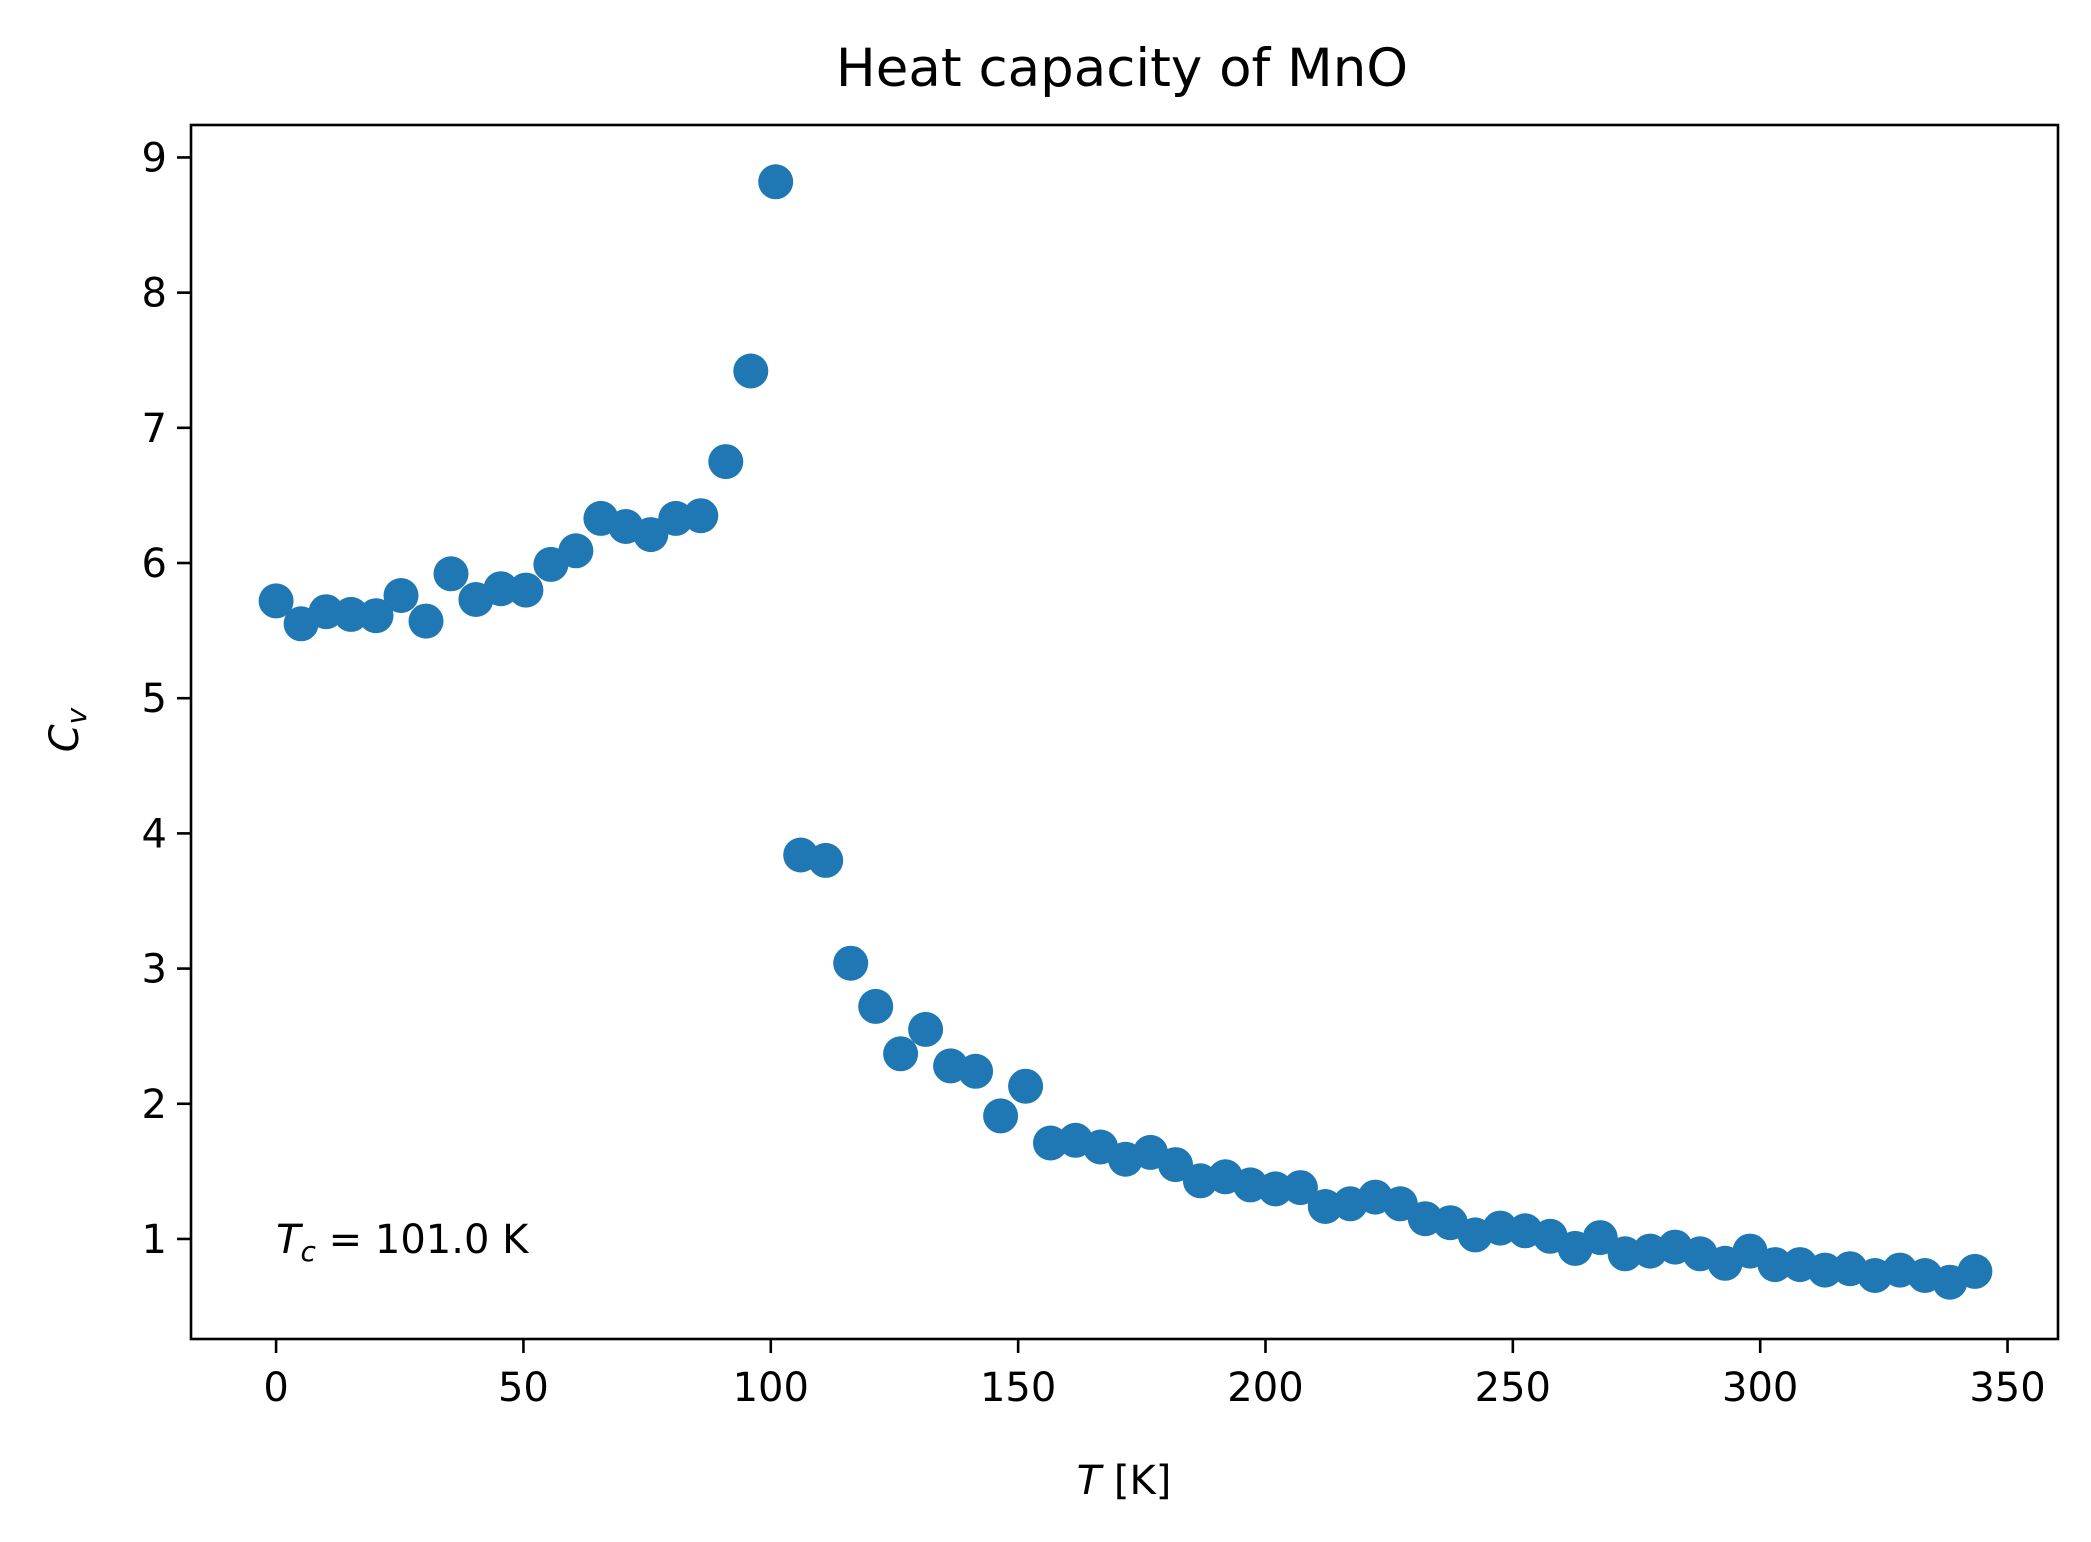 The height and width of the screenshot is (1542, 2091). What do you see at coordinates (309, 1251) in the screenshot?
I see `annotation-subscript: c` at bounding box center [309, 1251].